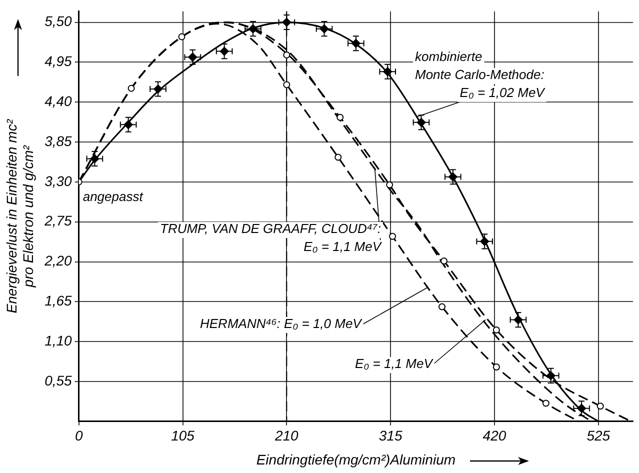  What do you see at coordinates (356, 459) in the screenshot?
I see `x-axis-title: Eindringtiefe(mg/cm²)Aluminium` at bounding box center [356, 459].